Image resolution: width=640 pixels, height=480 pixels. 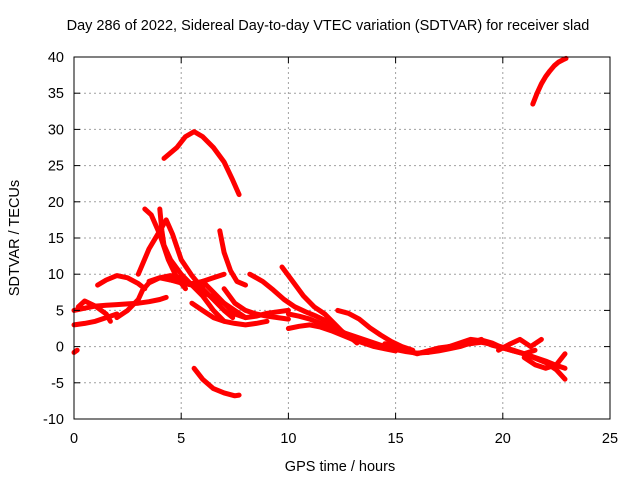 What do you see at coordinates (53, 420) in the screenshot?
I see `y-tick-label: -10` at bounding box center [53, 420].